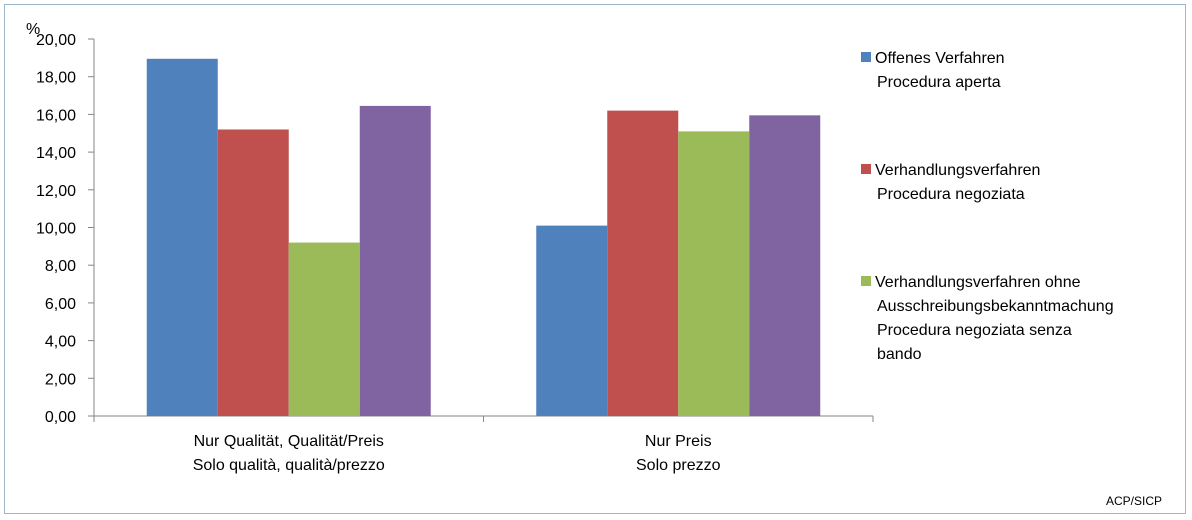 This screenshot has height=520, width=1192. Describe the element at coordinates (939, 82) in the screenshot. I see `legend-label: Procedura aperta` at that location.